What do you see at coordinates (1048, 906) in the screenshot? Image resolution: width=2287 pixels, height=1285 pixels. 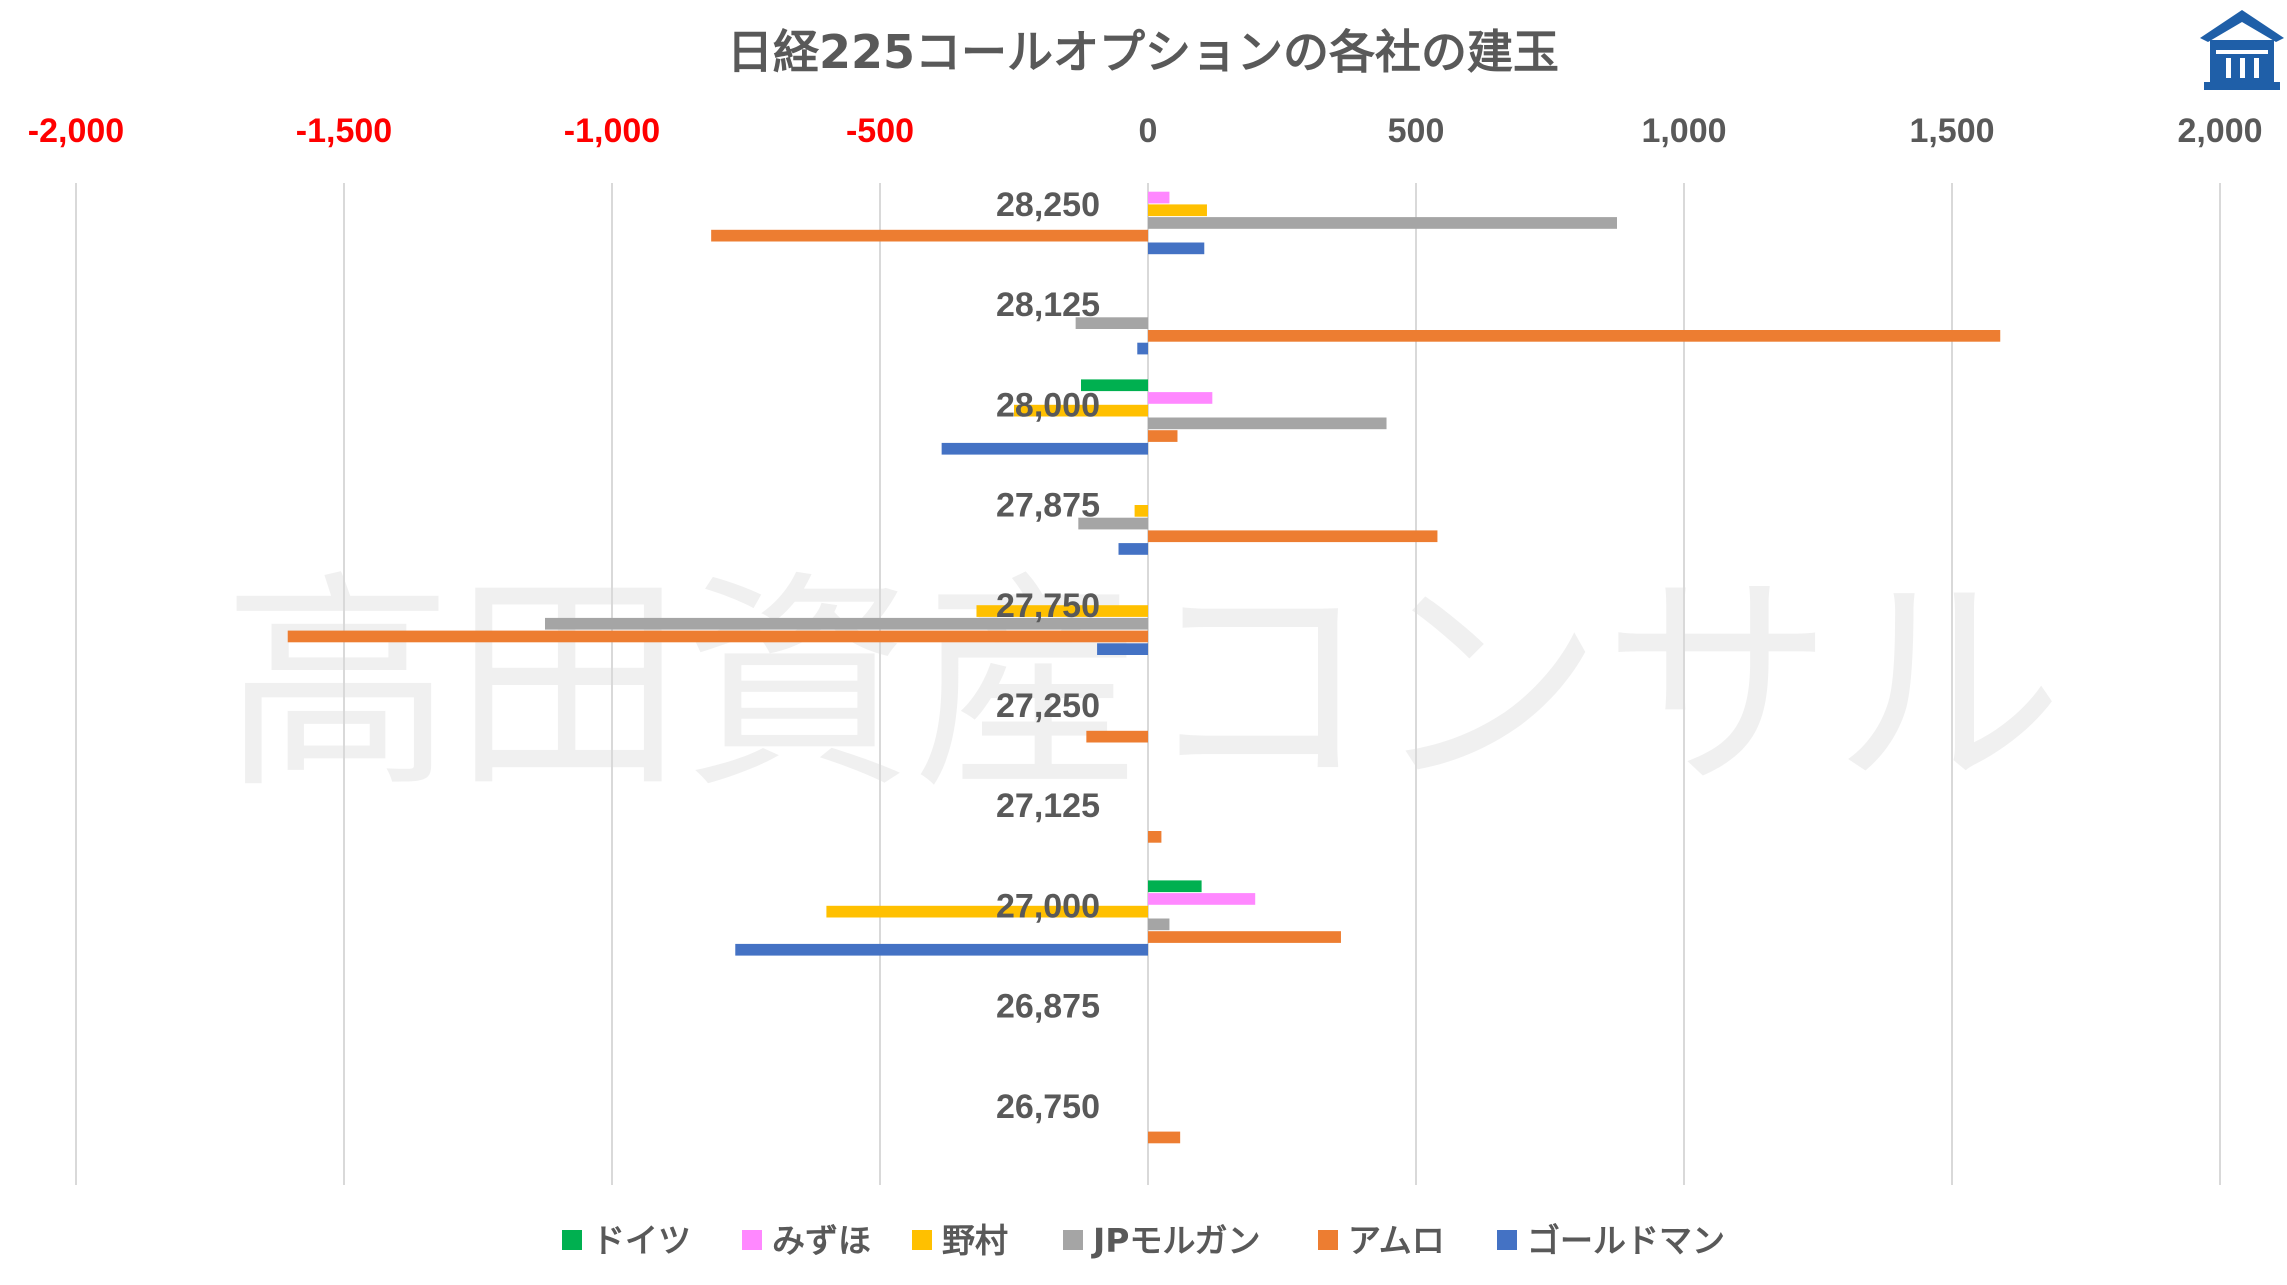 I see `category-label: 27,000` at bounding box center [1048, 906].